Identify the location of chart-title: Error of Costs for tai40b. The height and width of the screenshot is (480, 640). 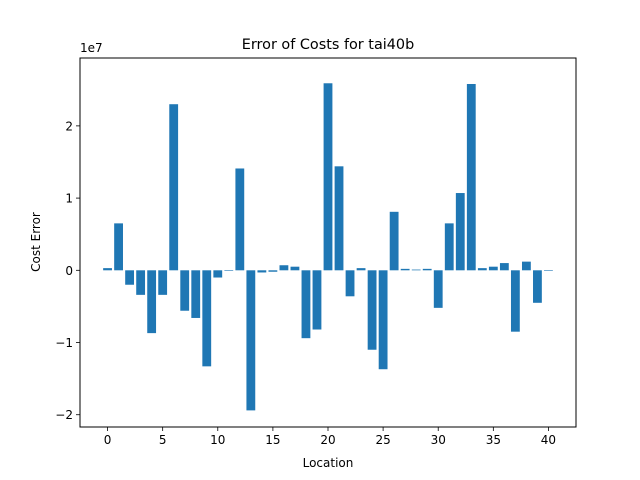
(328, 45).